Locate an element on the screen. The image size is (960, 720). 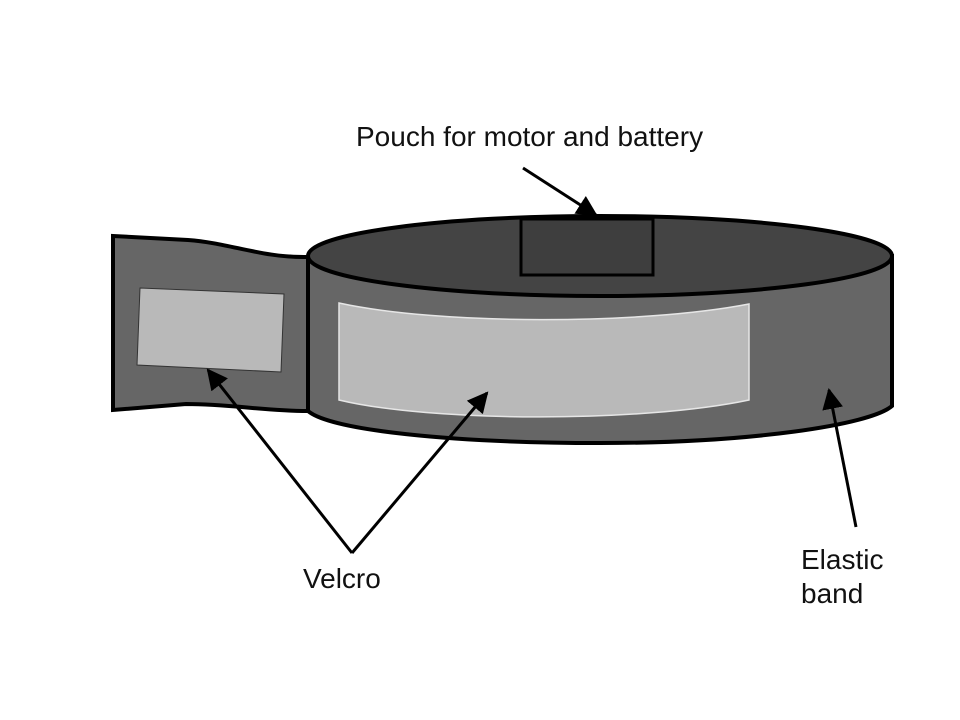
velcro-patch-band is located at coordinates (544, 360).